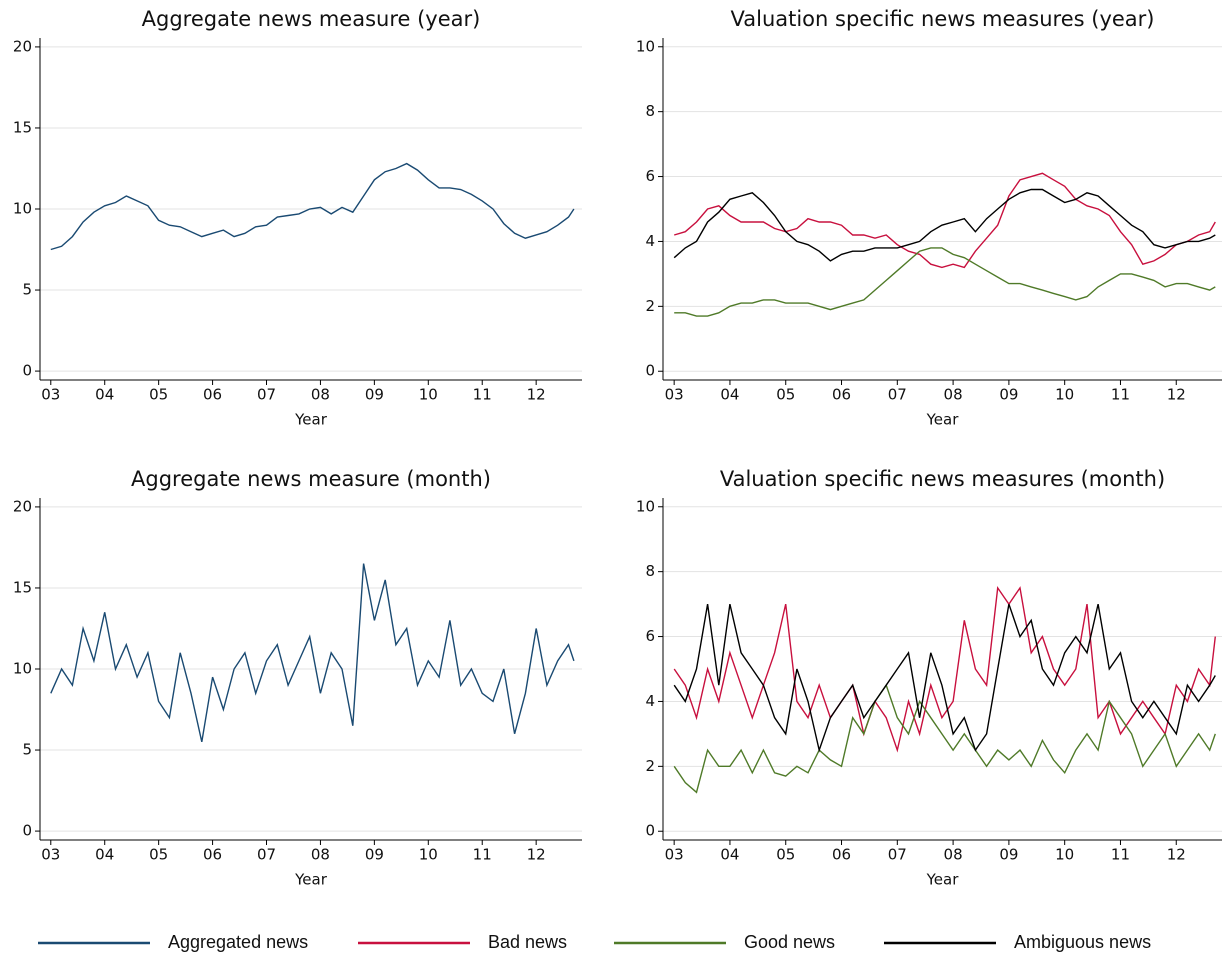 The width and height of the screenshot is (1225, 956). Describe the element at coordinates (311, 479) in the screenshot. I see `chart-title: Aggregate news measure (month)` at that location.